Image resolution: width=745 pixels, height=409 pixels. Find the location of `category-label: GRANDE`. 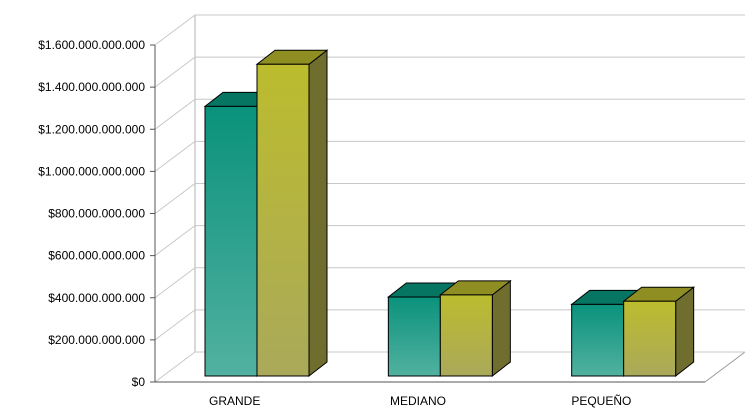

category-label: GRANDE is located at coordinates (234, 401).